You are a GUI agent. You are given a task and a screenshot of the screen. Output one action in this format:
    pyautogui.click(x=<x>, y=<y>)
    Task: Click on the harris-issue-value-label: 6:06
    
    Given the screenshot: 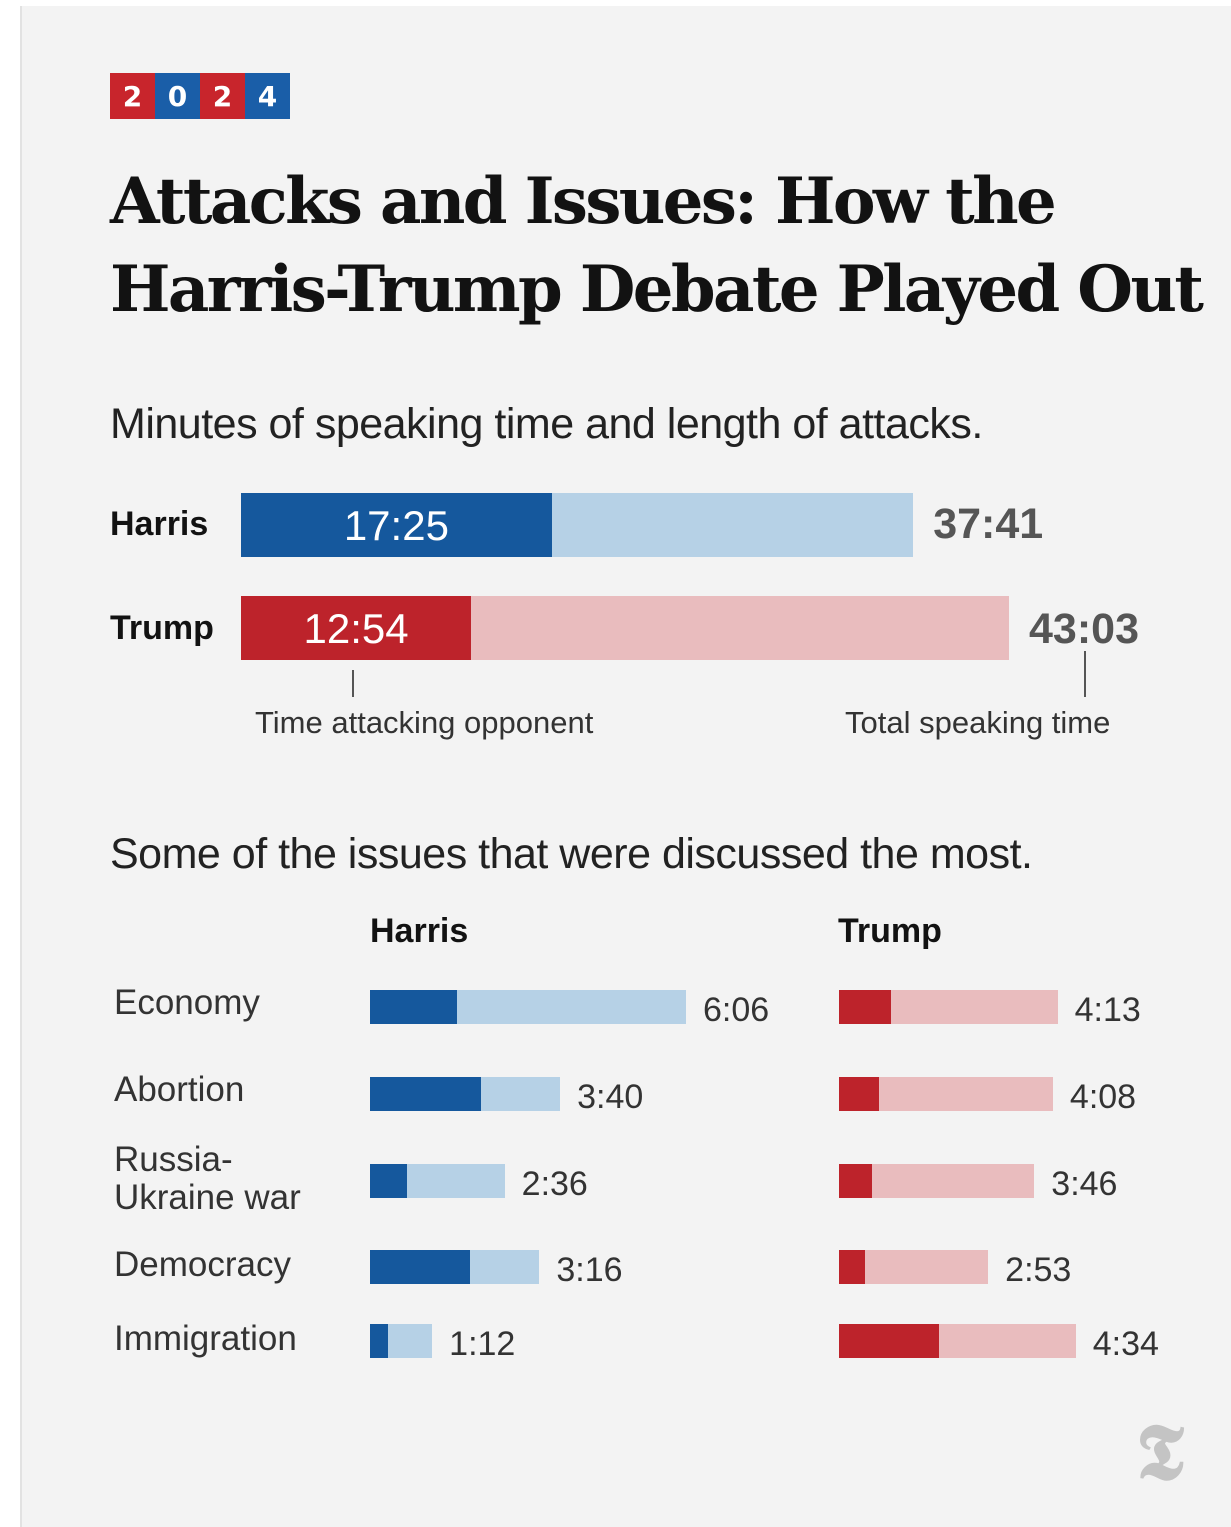 What is the action you would take?
    pyautogui.click(x=736, y=1010)
    